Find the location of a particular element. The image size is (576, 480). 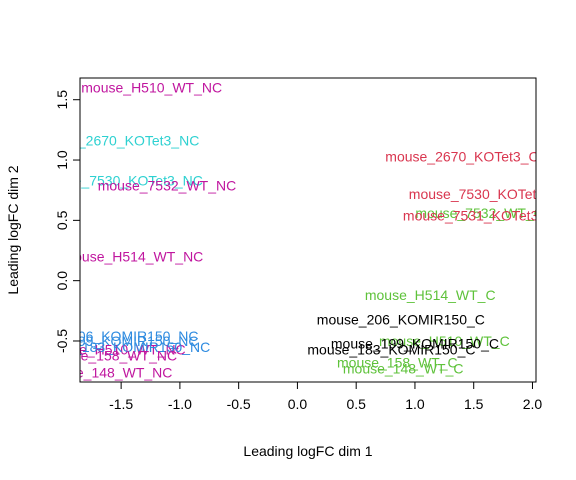

y-axis-title: Leading logFC dim 2 is located at coordinates (13, 229).